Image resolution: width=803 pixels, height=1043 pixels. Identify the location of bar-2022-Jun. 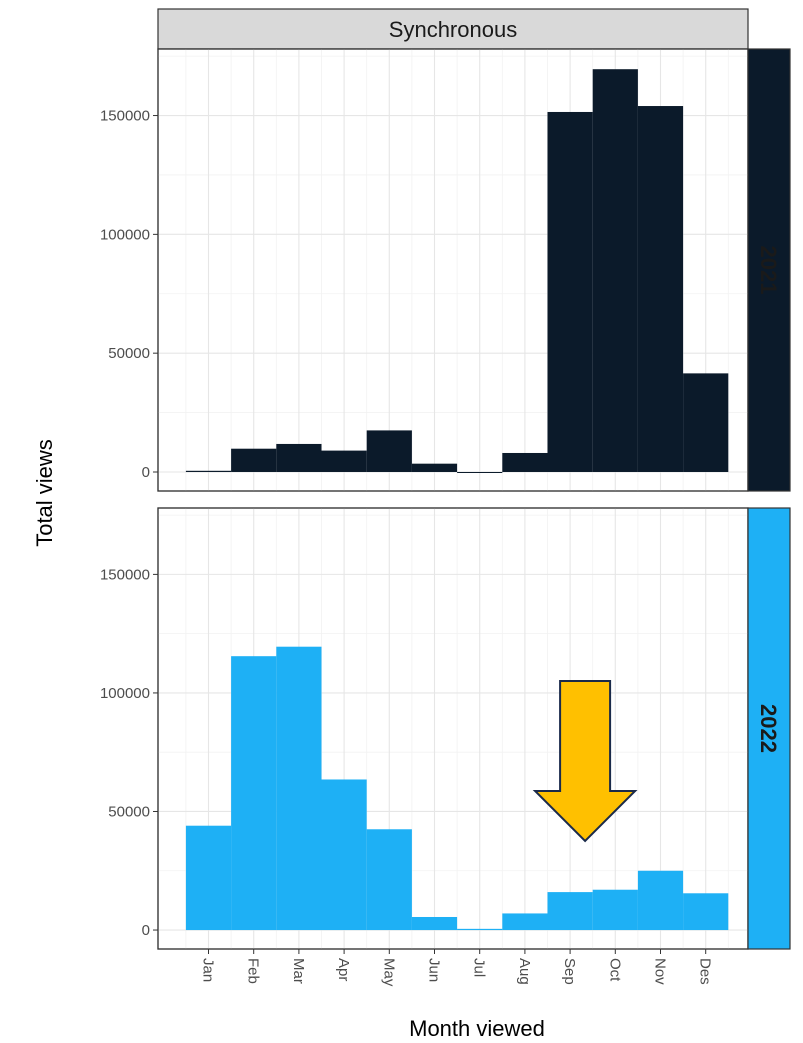
(434, 923).